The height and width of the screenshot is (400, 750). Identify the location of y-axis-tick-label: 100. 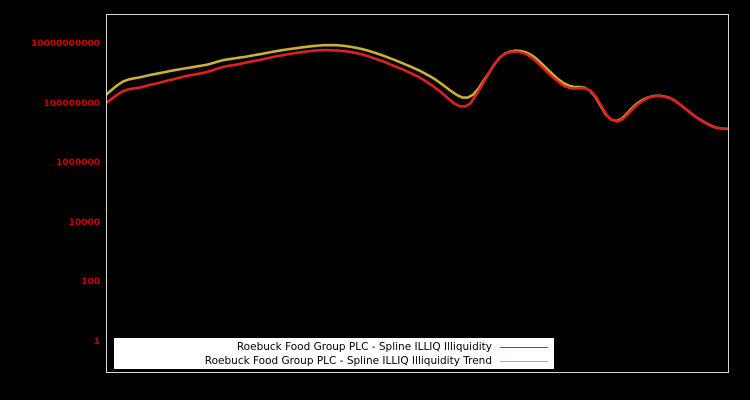
(90, 282).